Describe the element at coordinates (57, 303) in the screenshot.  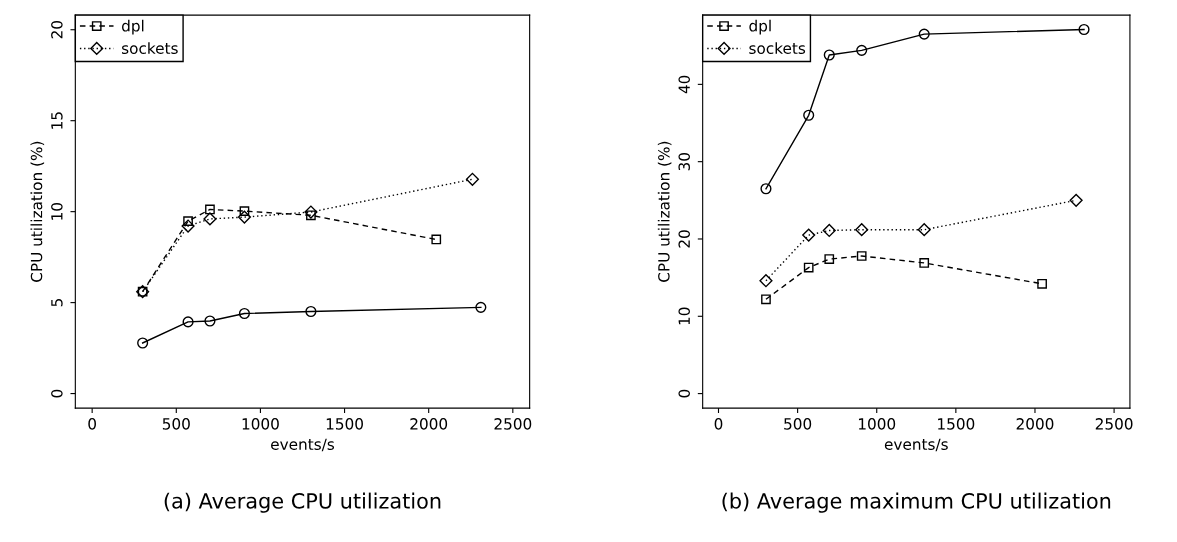
I see `y-tick-label: 5` at that location.